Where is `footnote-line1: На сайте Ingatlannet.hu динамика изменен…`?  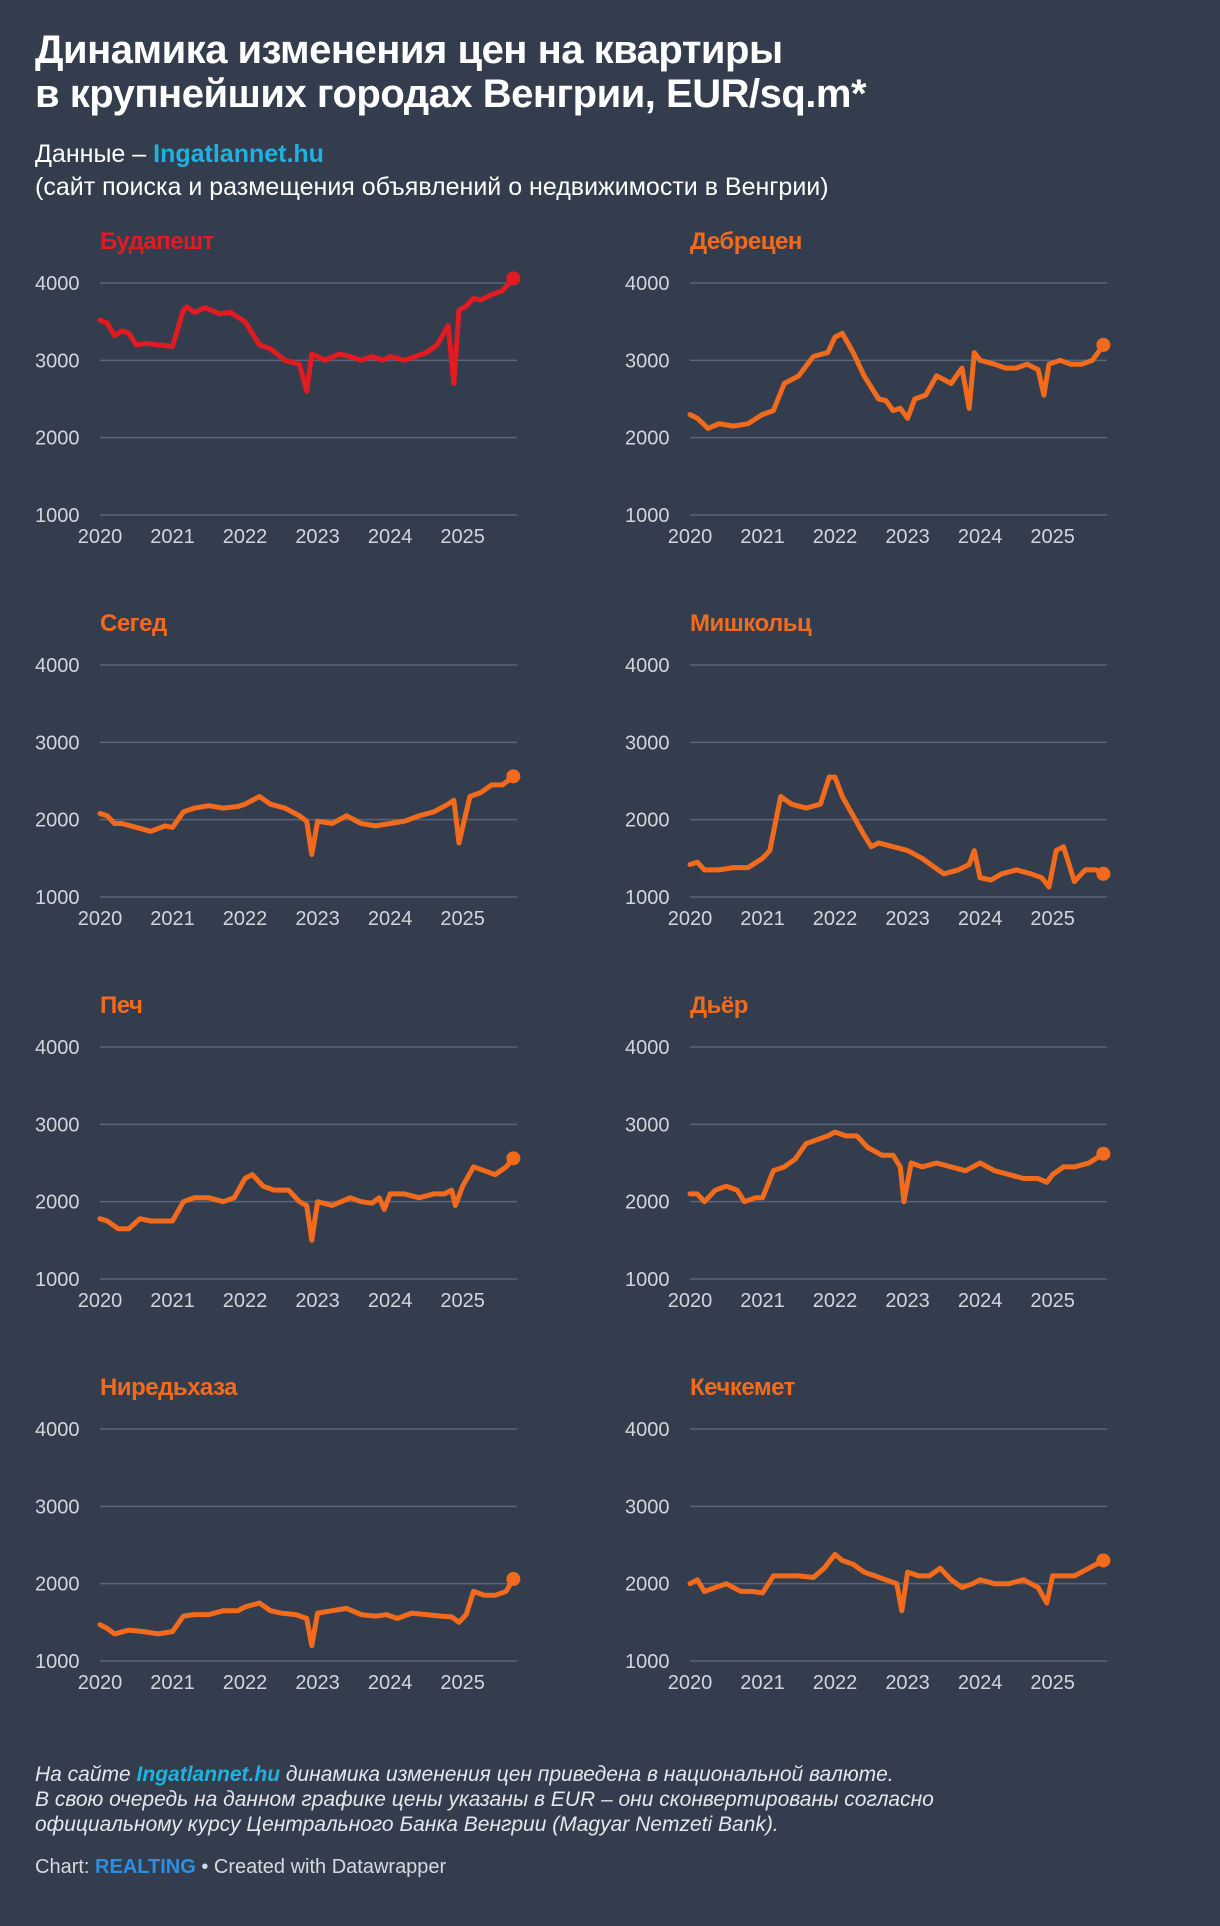
footnote-line1: На сайте Ingatlannet.hu динамика изменен… is located at coordinates (610, 1774).